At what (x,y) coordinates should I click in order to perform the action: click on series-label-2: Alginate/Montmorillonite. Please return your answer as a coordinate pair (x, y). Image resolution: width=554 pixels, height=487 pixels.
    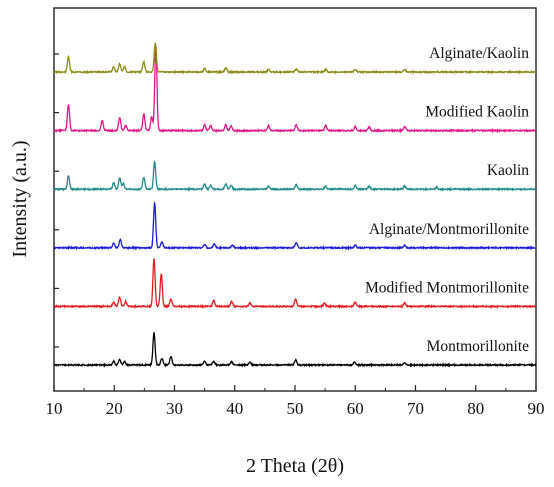
    Looking at the image, I should click on (449, 229).